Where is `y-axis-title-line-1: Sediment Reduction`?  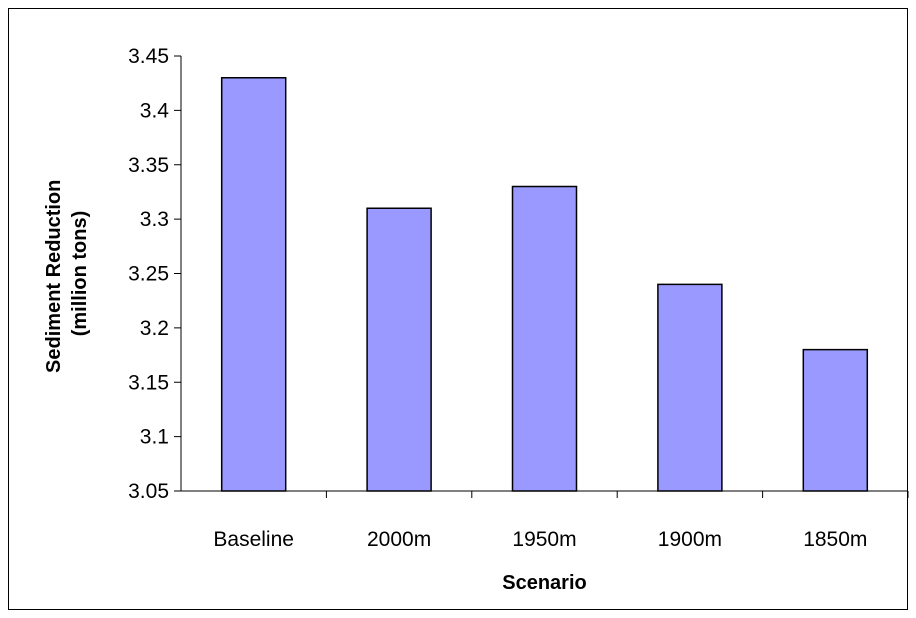
y-axis-title-line-1: Sediment Reduction is located at coordinates (54, 276).